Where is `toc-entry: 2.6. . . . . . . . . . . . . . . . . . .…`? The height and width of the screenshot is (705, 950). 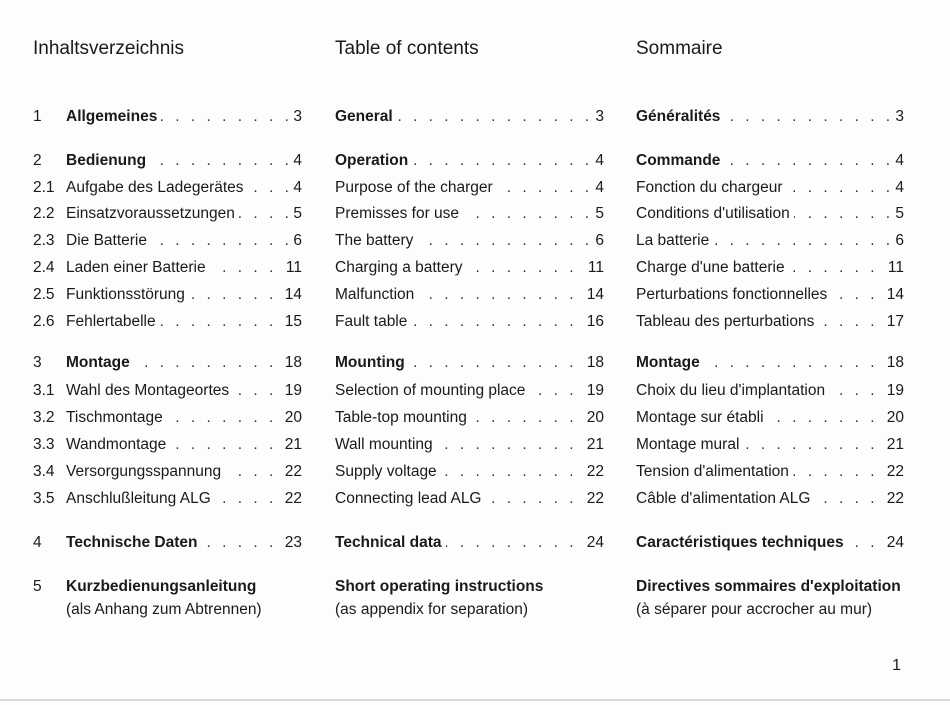 toc-entry: 2.6. . . . . . . . . . . . . . . . . . .… is located at coordinates (475, 322).